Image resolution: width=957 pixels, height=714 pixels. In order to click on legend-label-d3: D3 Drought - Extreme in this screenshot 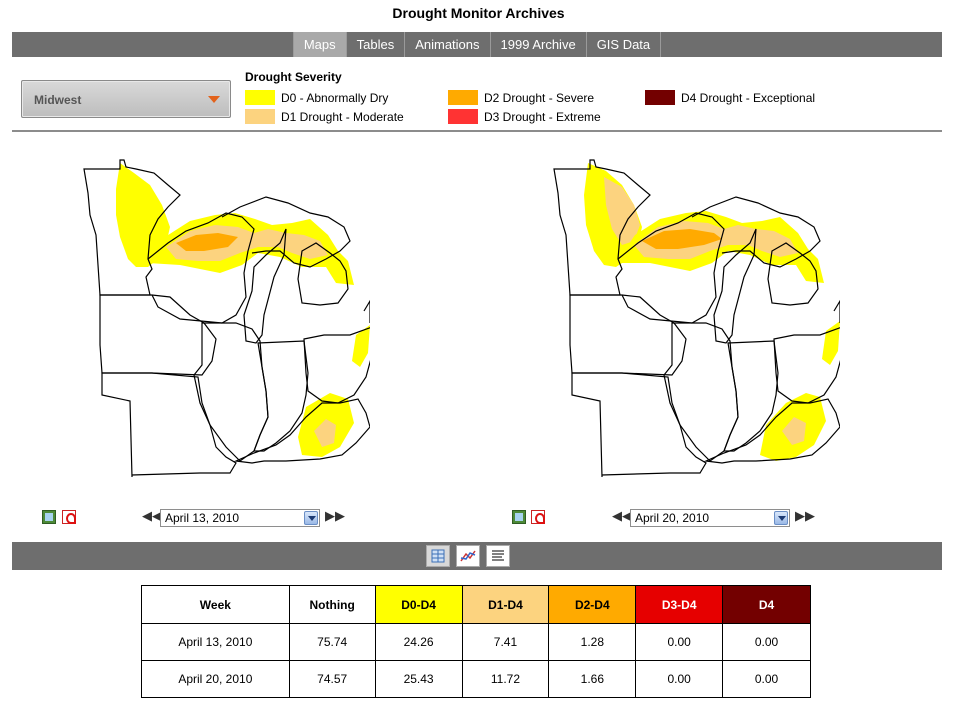, I will do `click(542, 116)`.